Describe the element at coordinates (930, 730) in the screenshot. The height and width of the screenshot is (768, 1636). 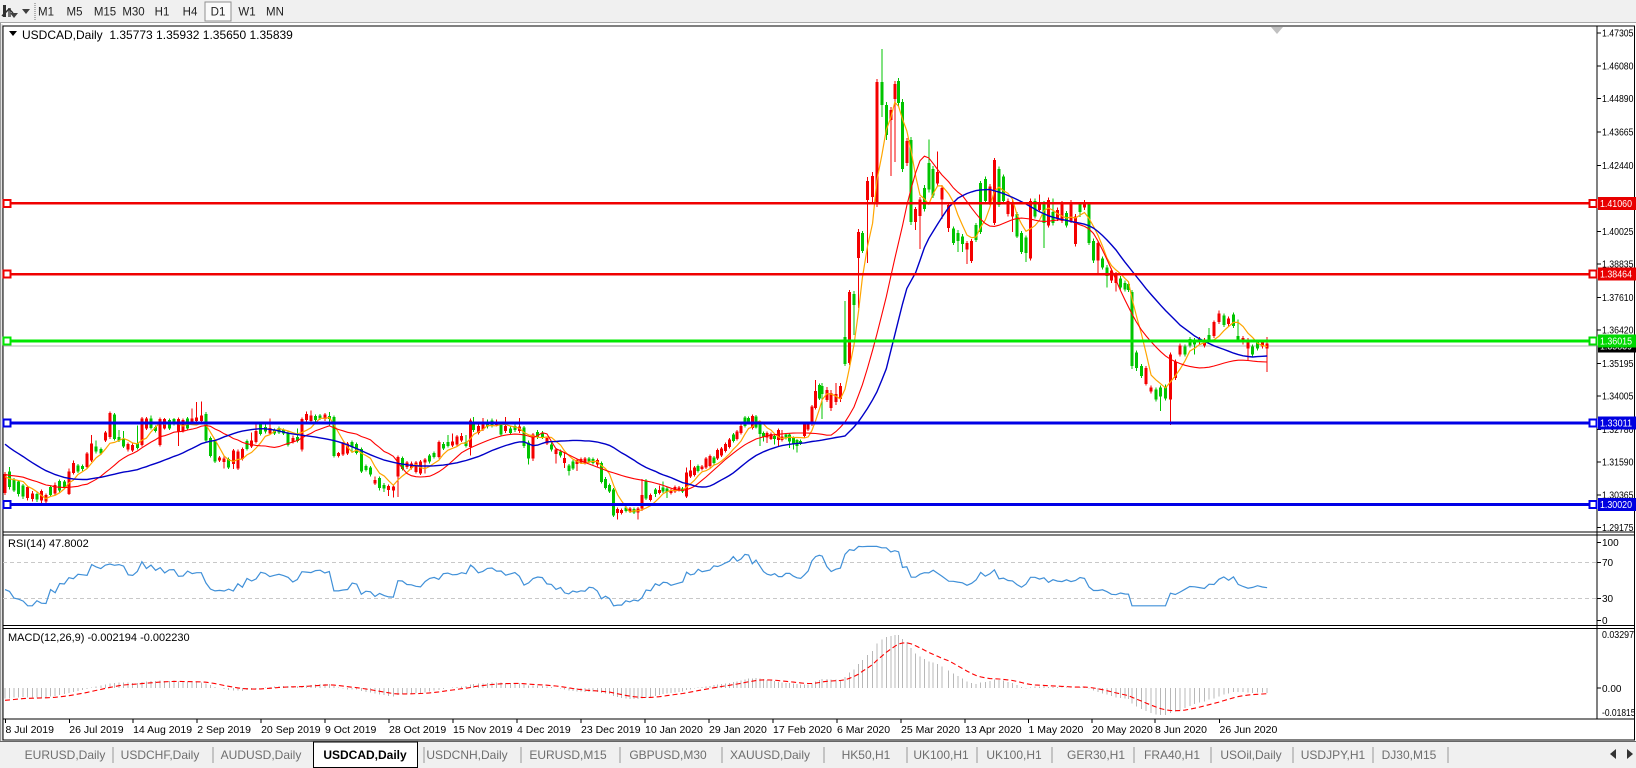
I see `svg-text: 25 Mar 2020` at that location.